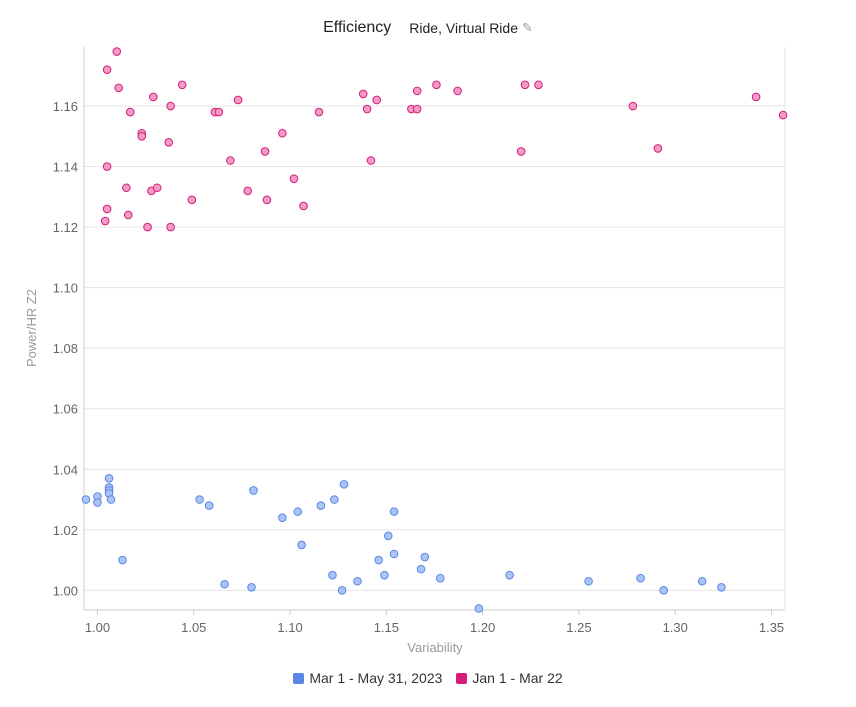 The height and width of the screenshot is (707, 856). I want to click on y-tick-label: 1.14, so click(65, 167).